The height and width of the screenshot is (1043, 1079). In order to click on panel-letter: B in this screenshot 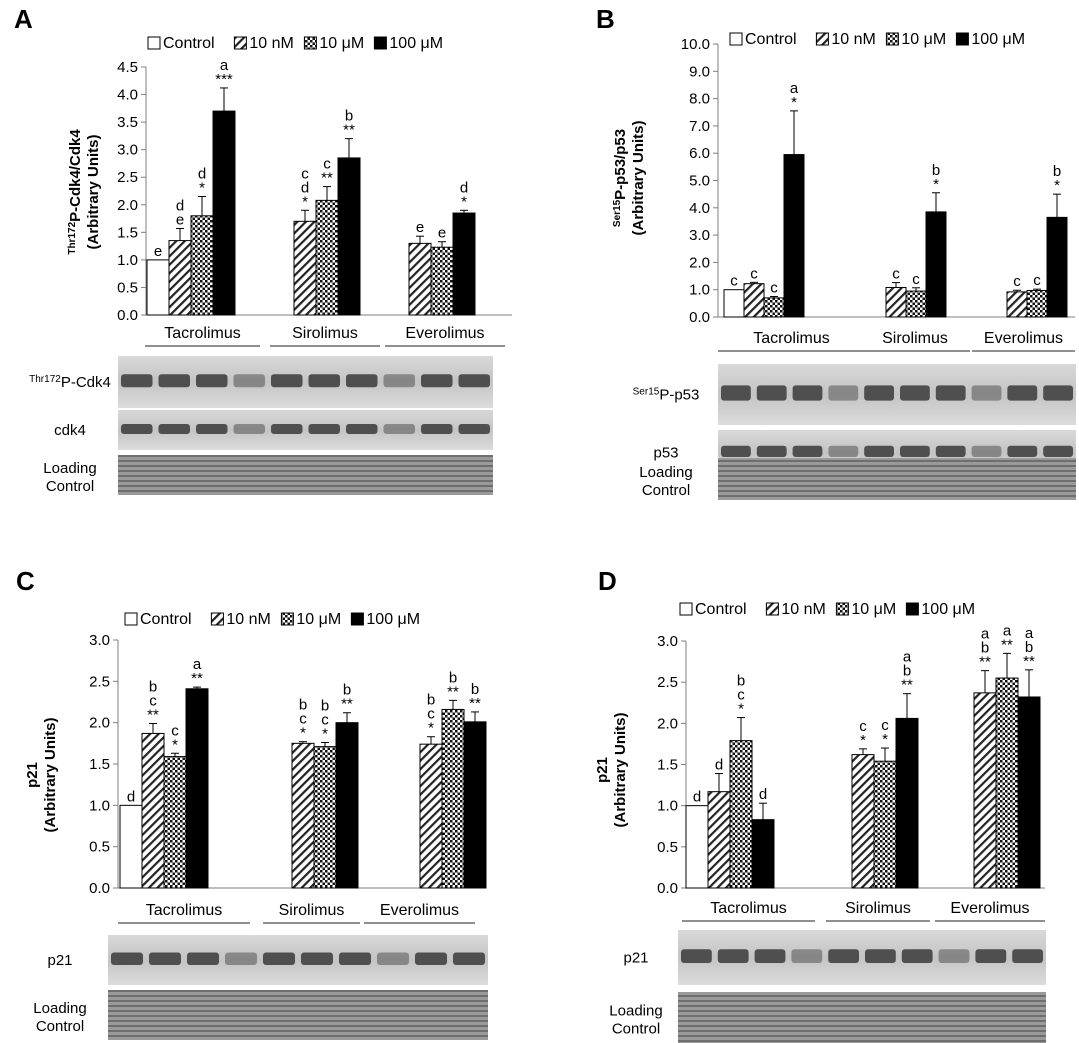, I will do `click(605, 19)`.